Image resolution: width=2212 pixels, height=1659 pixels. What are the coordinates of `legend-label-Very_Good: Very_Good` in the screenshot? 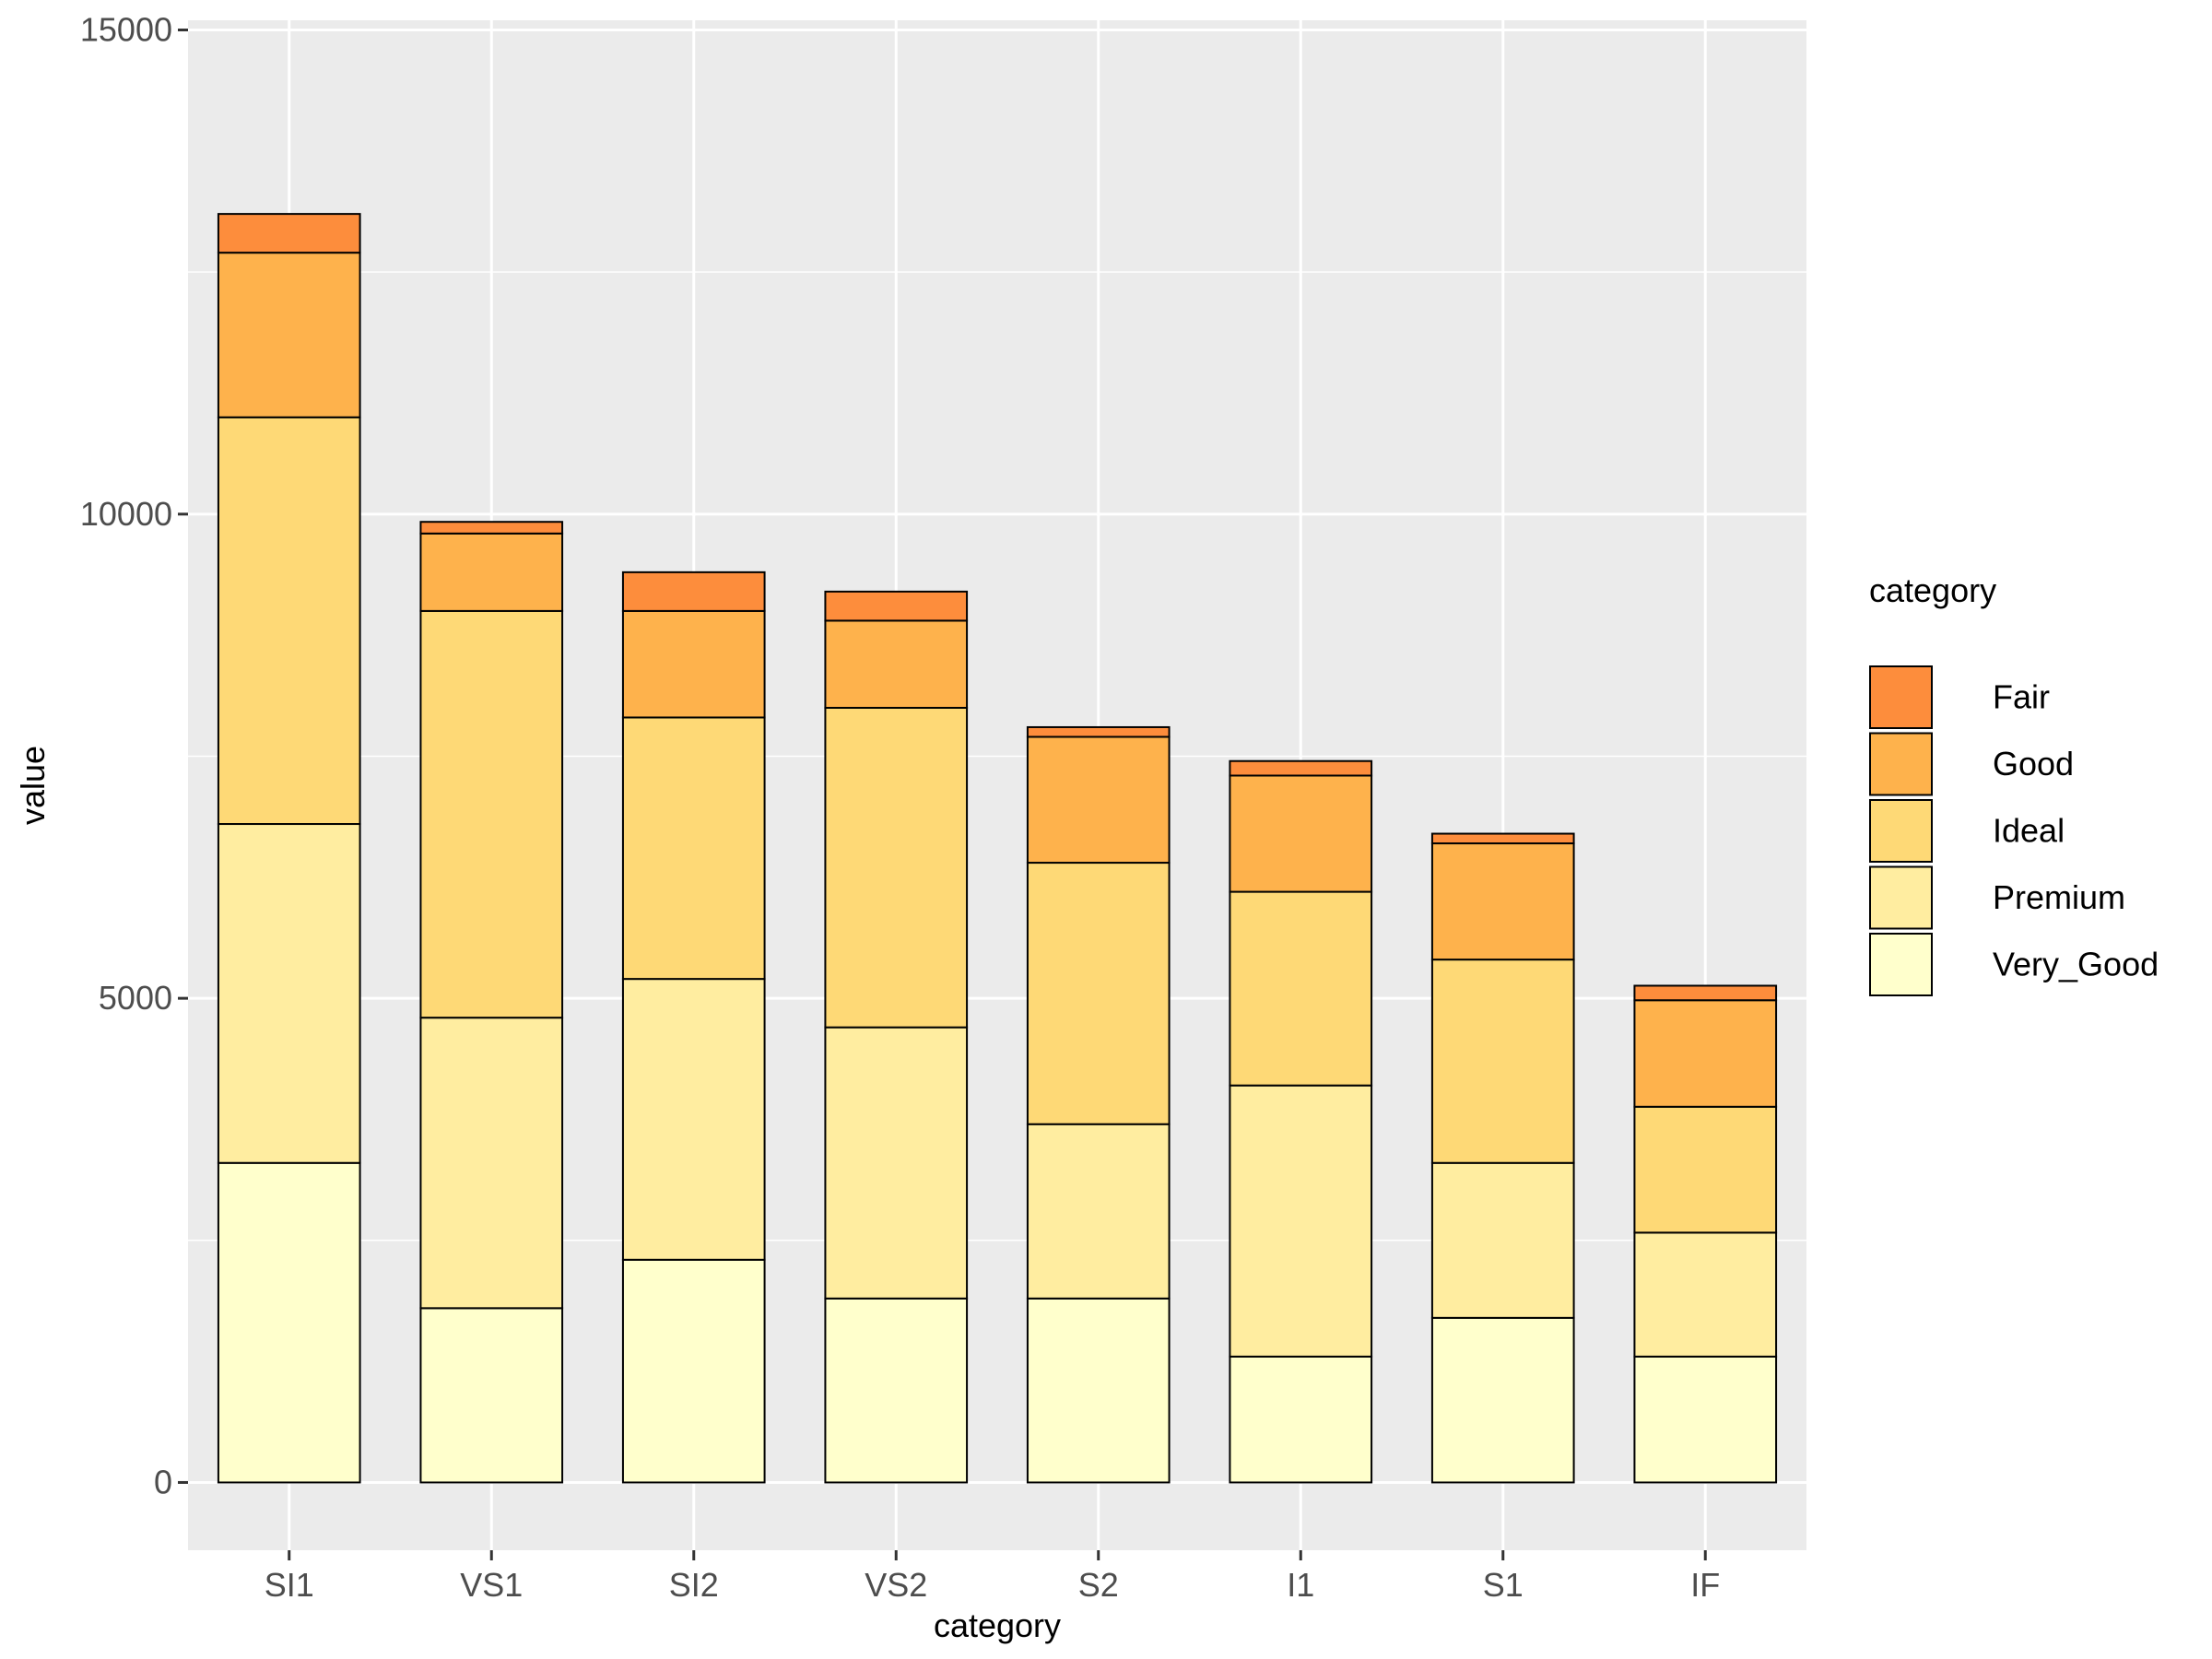 It's located at (2076, 964).